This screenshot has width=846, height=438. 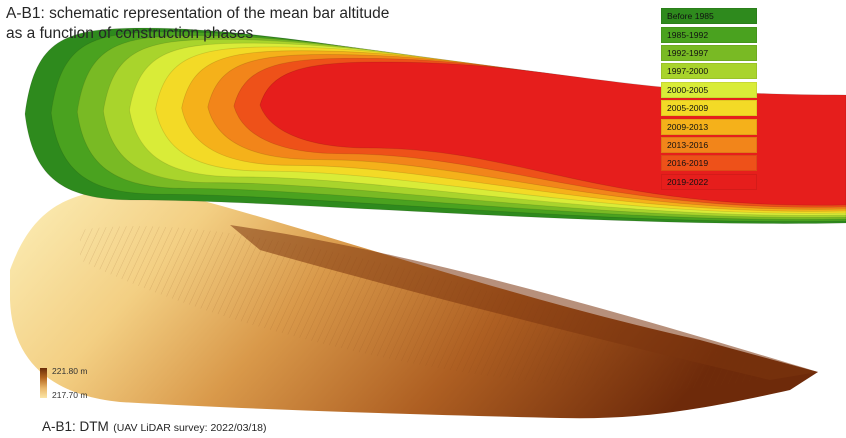 I want to click on legend-swatch: 2013-2016, so click(x=709, y=144).